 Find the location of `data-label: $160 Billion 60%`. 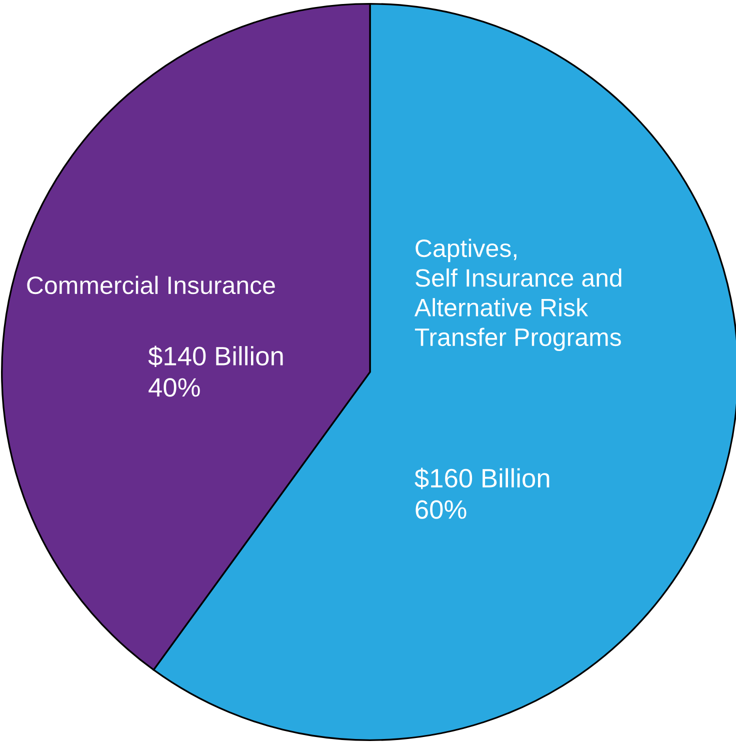

data-label: $160 Billion 60% is located at coordinates (482, 493).